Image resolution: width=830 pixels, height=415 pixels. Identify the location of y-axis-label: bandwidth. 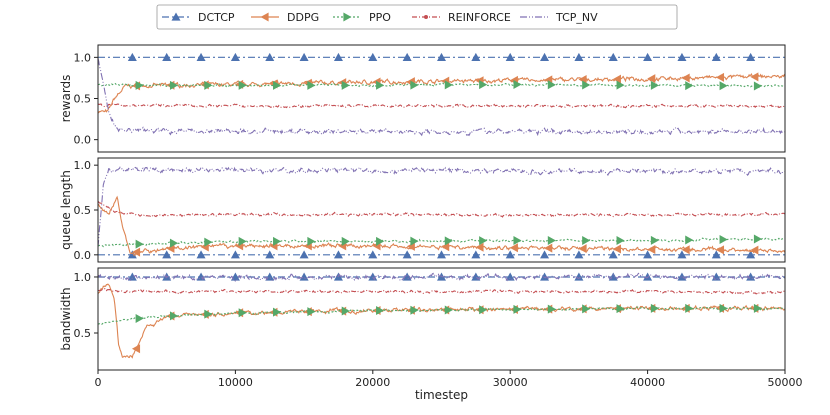
(66, 318).